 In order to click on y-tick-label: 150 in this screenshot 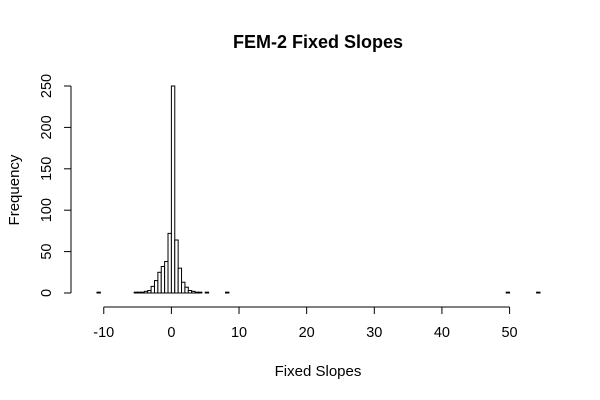, I will do `click(47, 169)`.